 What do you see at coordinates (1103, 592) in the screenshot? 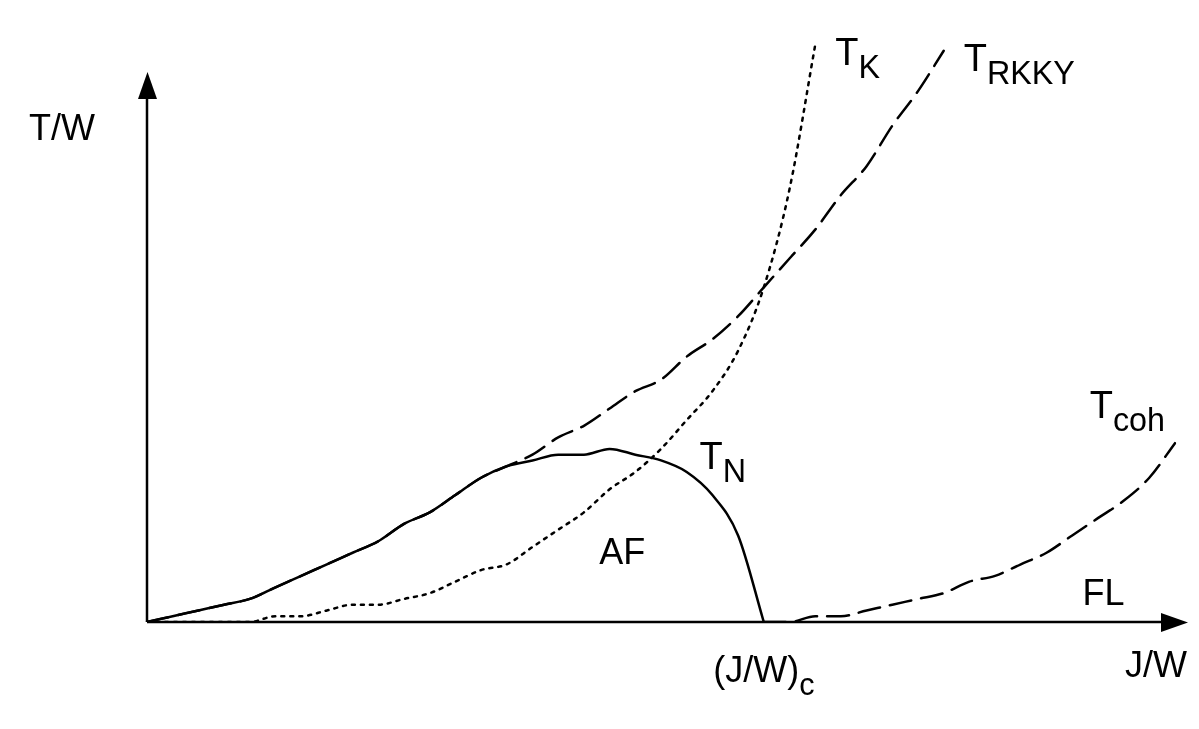
I see `annotation: FL` at bounding box center [1103, 592].